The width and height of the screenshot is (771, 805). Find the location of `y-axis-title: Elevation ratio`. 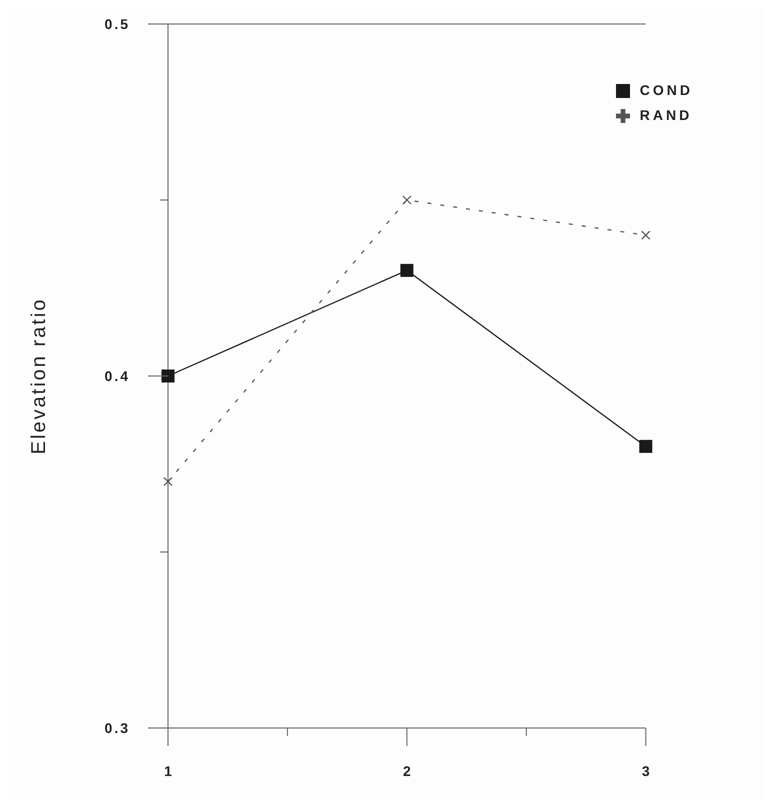

y-axis-title: Elevation ratio is located at coordinates (39, 376).